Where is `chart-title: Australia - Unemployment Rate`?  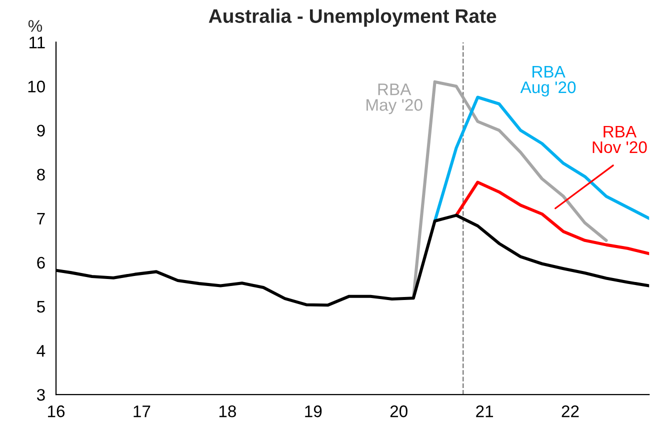
chart-title: Australia - Unemployment Rate is located at coordinates (352, 17).